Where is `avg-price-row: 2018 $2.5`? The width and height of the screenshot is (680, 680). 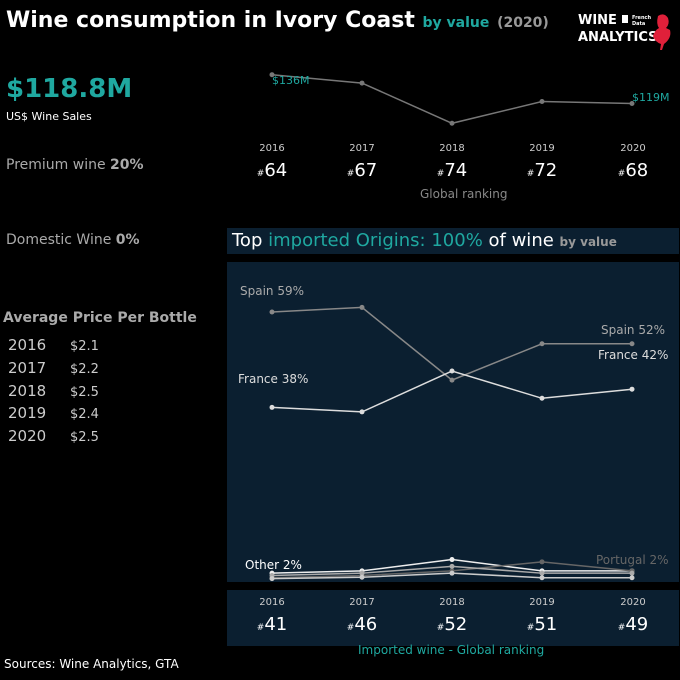
avg-price-row: 2018 $2.5 is located at coordinates (53, 391).